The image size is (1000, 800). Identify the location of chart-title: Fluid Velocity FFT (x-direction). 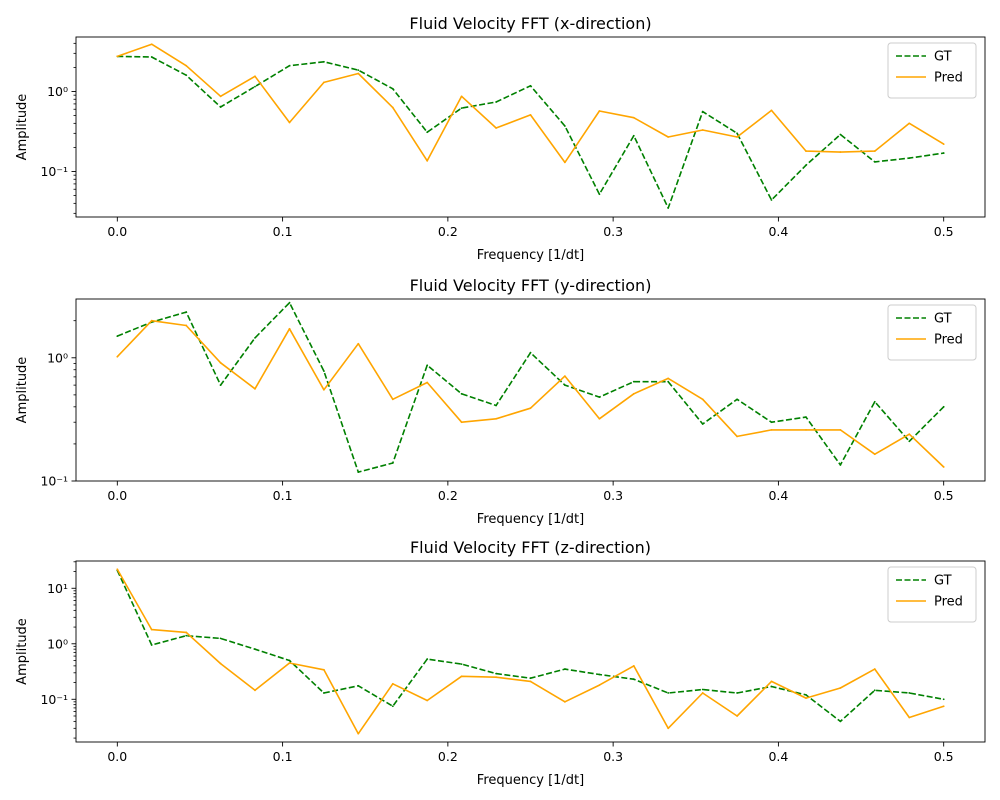
(530, 23).